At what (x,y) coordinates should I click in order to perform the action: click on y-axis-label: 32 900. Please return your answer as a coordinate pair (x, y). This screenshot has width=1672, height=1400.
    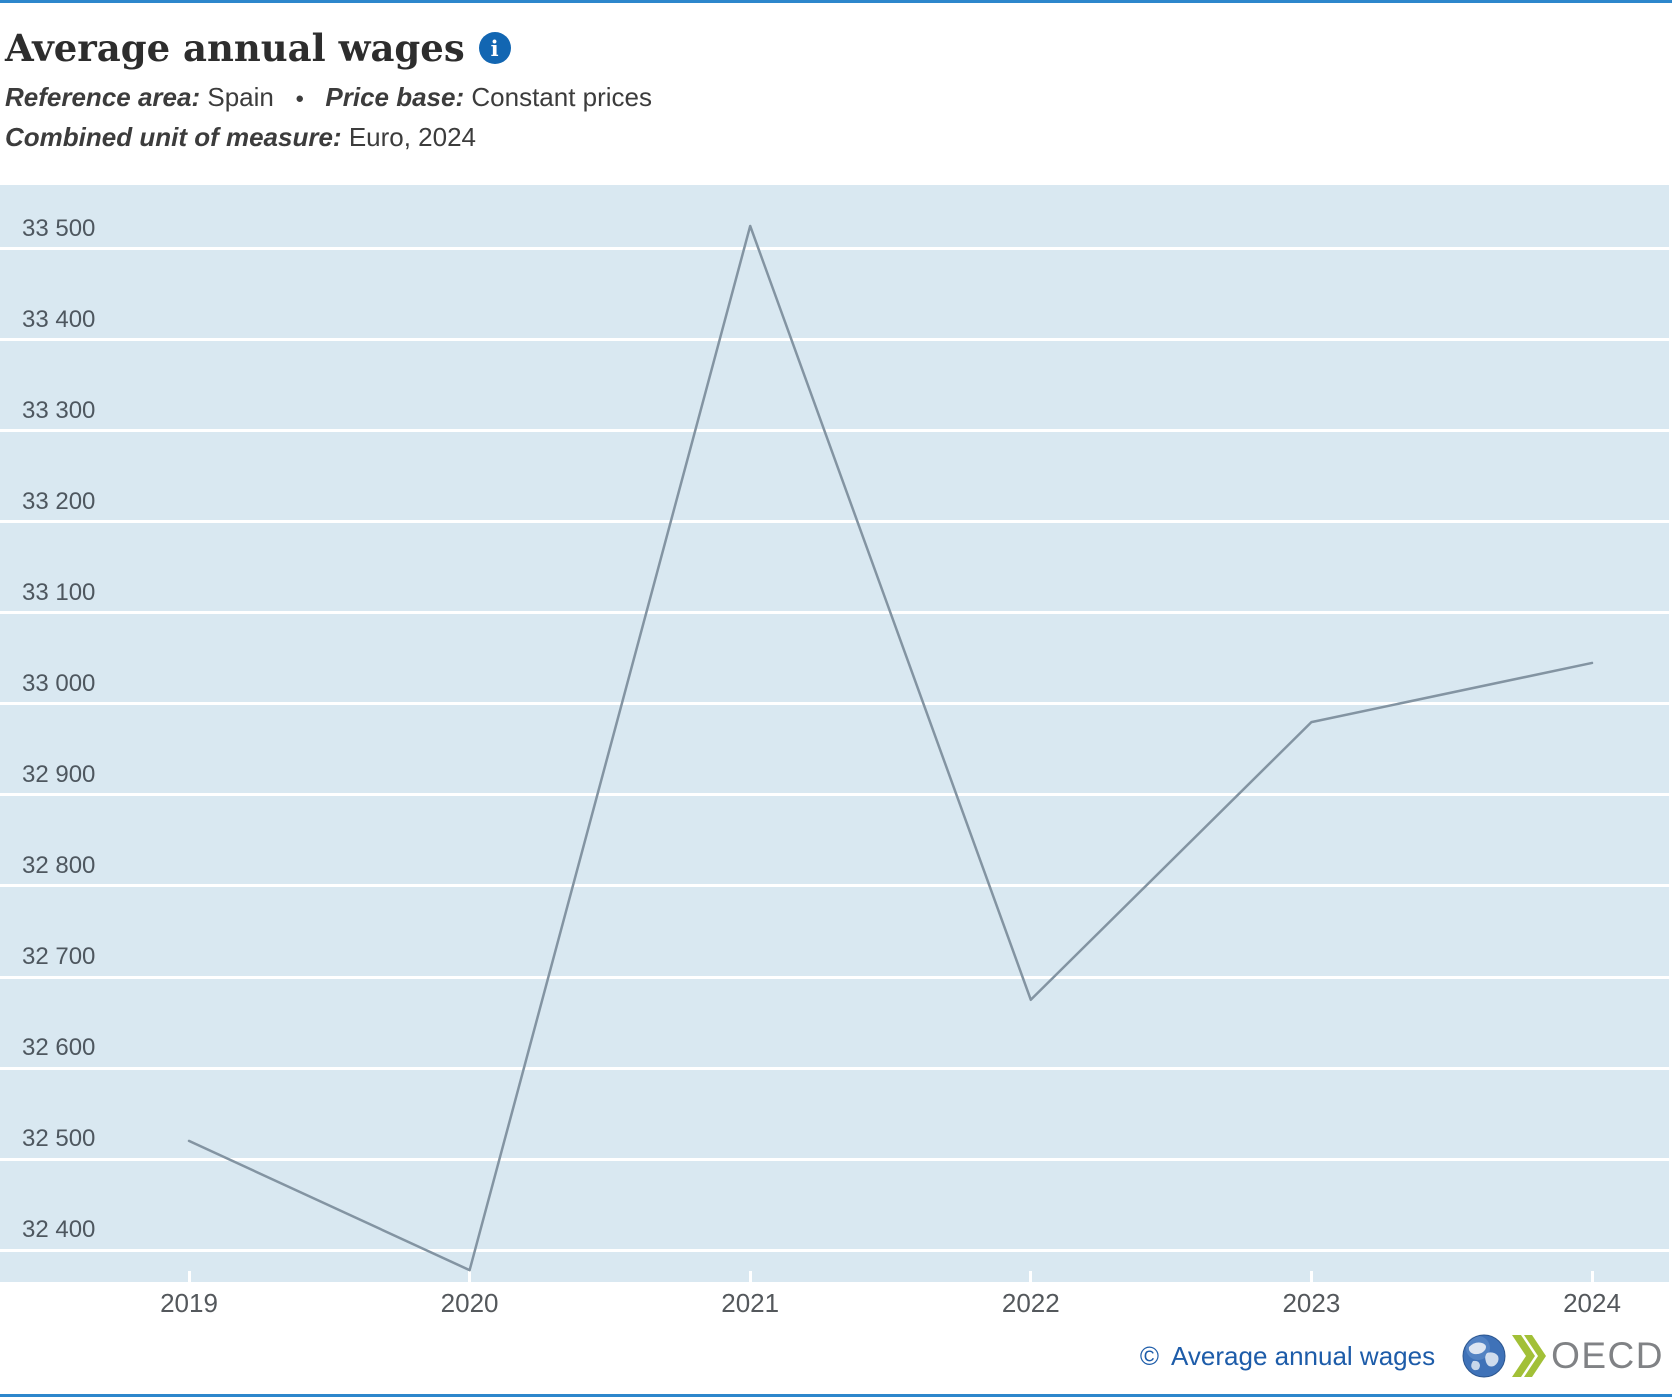
    Looking at the image, I should click on (59, 774).